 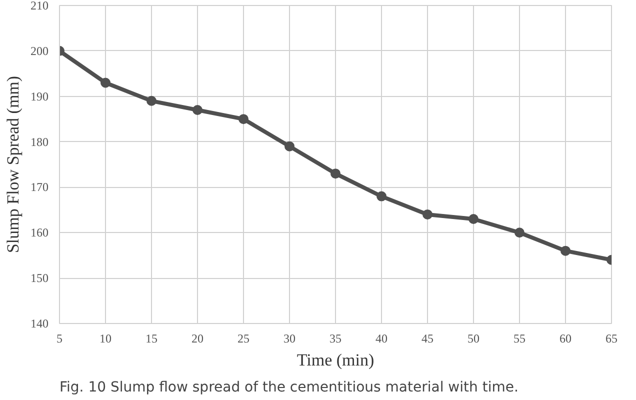 What do you see at coordinates (198, 339) in the screenshot?
I see `x-tick-label: 20` at bounding box center [198, 339].